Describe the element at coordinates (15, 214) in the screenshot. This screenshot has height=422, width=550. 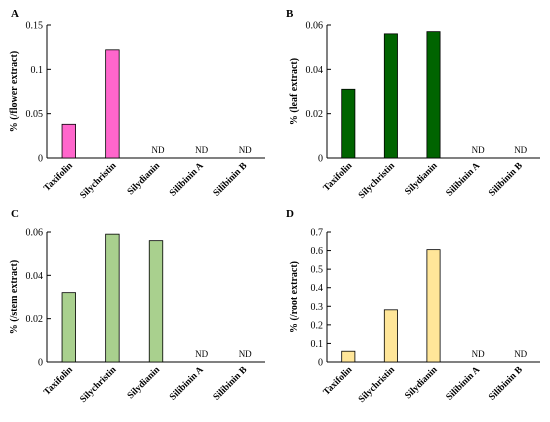
I see `panel-letter: C` at that location.